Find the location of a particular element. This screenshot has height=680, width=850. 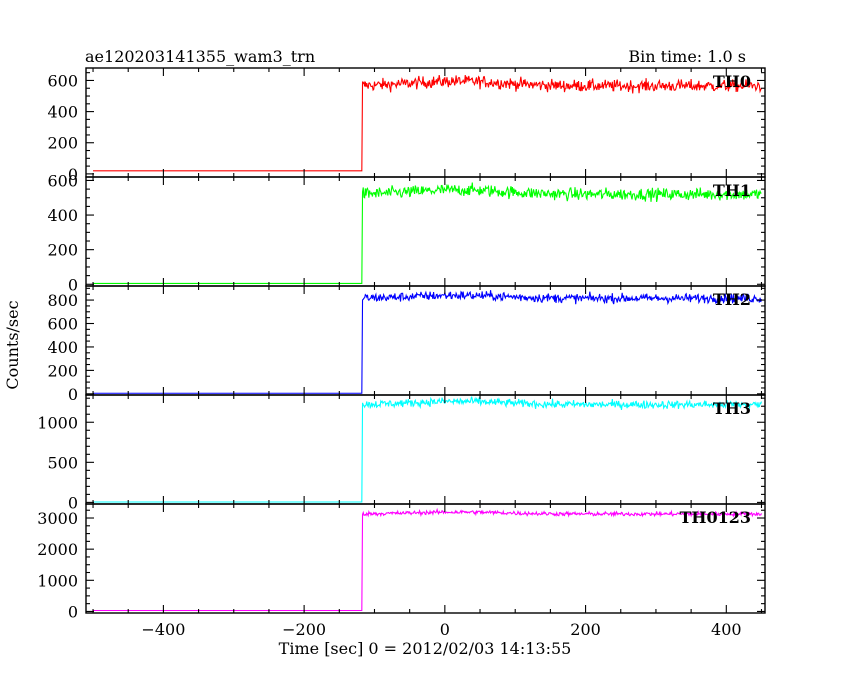

series-line-th1 is located at coordinates (427, 233).